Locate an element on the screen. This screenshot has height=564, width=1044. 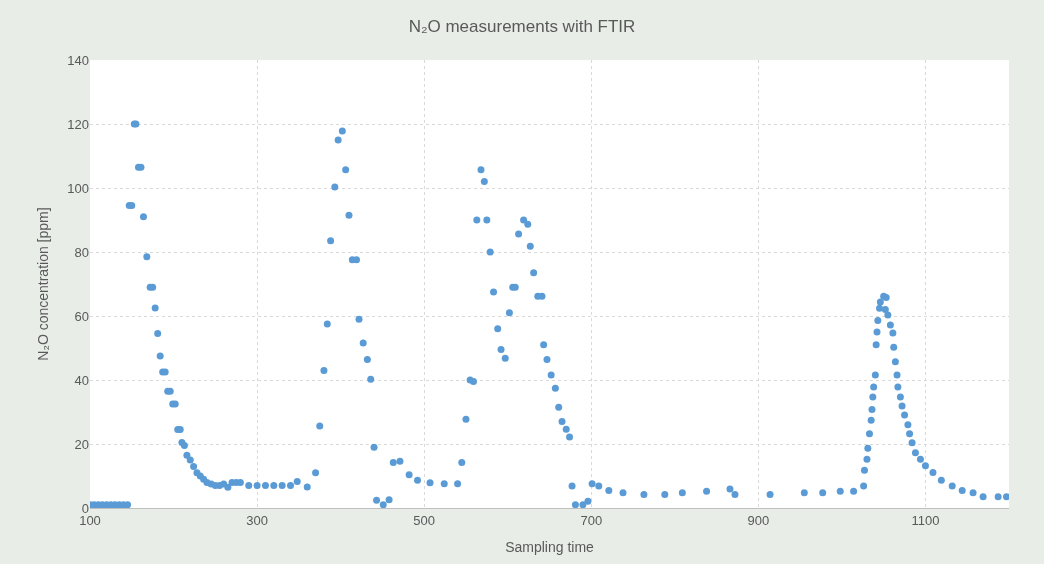
y-tick-label: 20 is located at coordinates (81, 444).